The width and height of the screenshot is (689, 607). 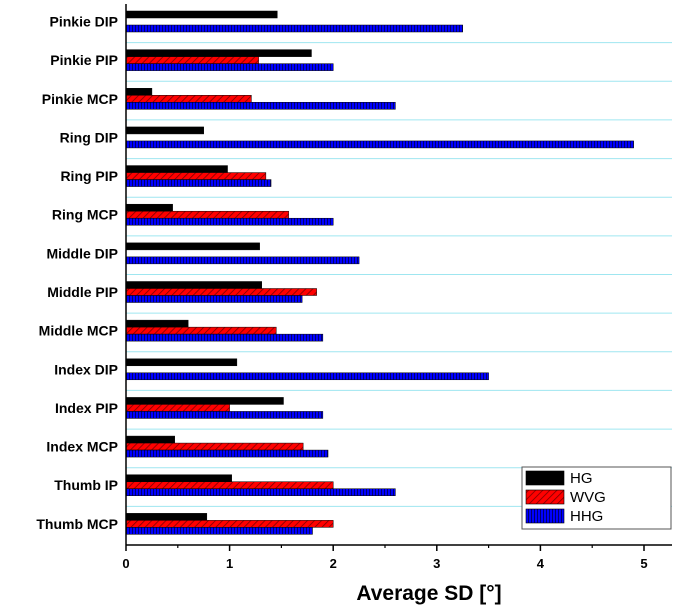 What do you see at coordinates (166, 517) in the screenshot?
I see `bar-hg-thumb-mcp` at bounding box center [166, 517].